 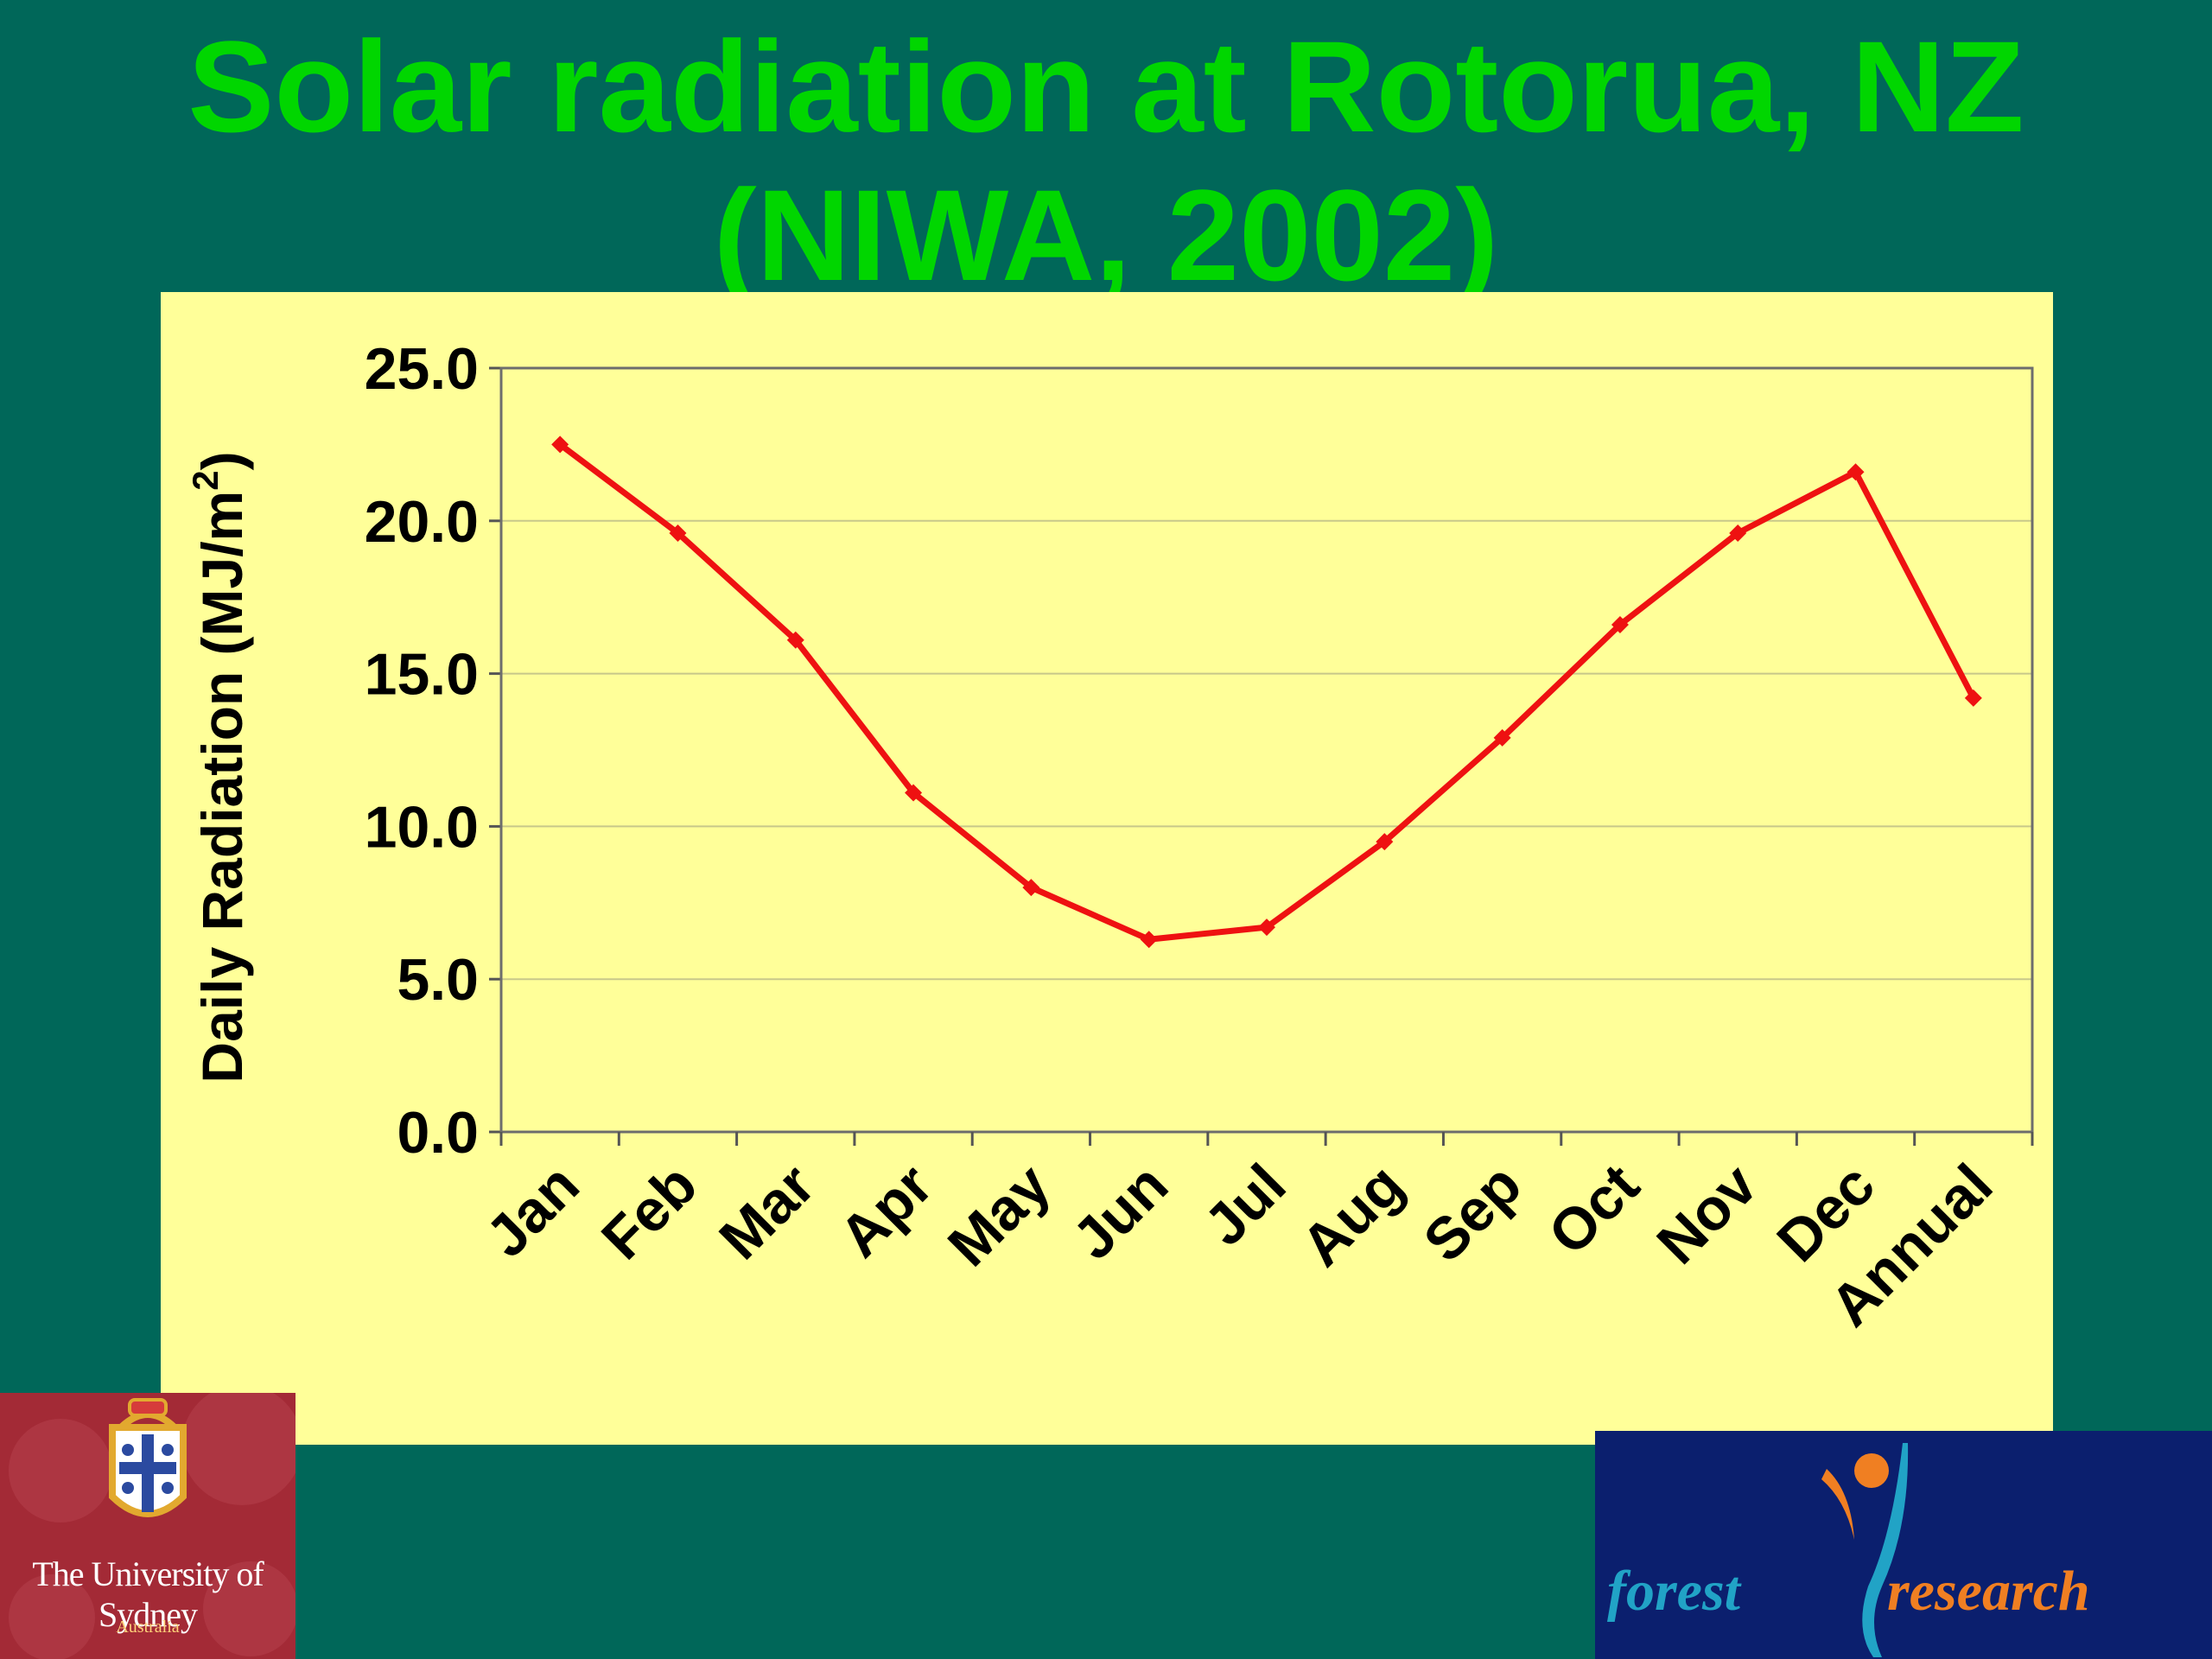 I want to click on x-tick-label: Jul, so click(x=1245, y=1205).